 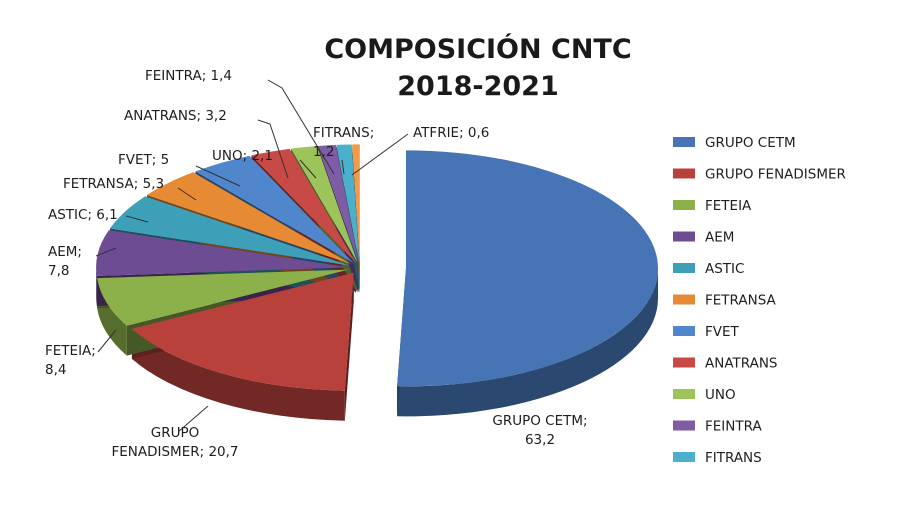 What do you see at coordinates (720, 395) in the screenshot?
I see `legend-label-uno: UNO` at bounding box center [720, 395].